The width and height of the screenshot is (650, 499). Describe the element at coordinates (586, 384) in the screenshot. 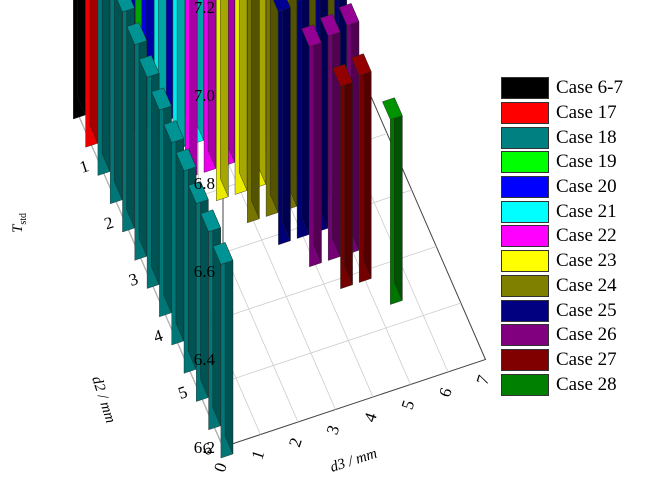

I see `legend-label: Case 28` at that location.